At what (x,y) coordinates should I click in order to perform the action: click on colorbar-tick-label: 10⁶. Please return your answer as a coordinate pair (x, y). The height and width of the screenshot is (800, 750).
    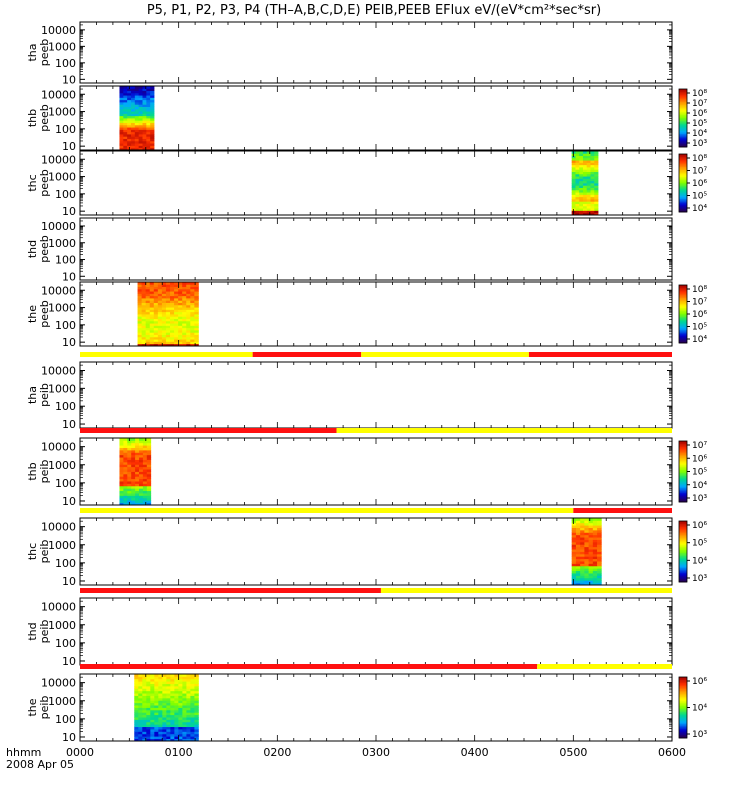
    Looking at the image, I should click on (699, 184).